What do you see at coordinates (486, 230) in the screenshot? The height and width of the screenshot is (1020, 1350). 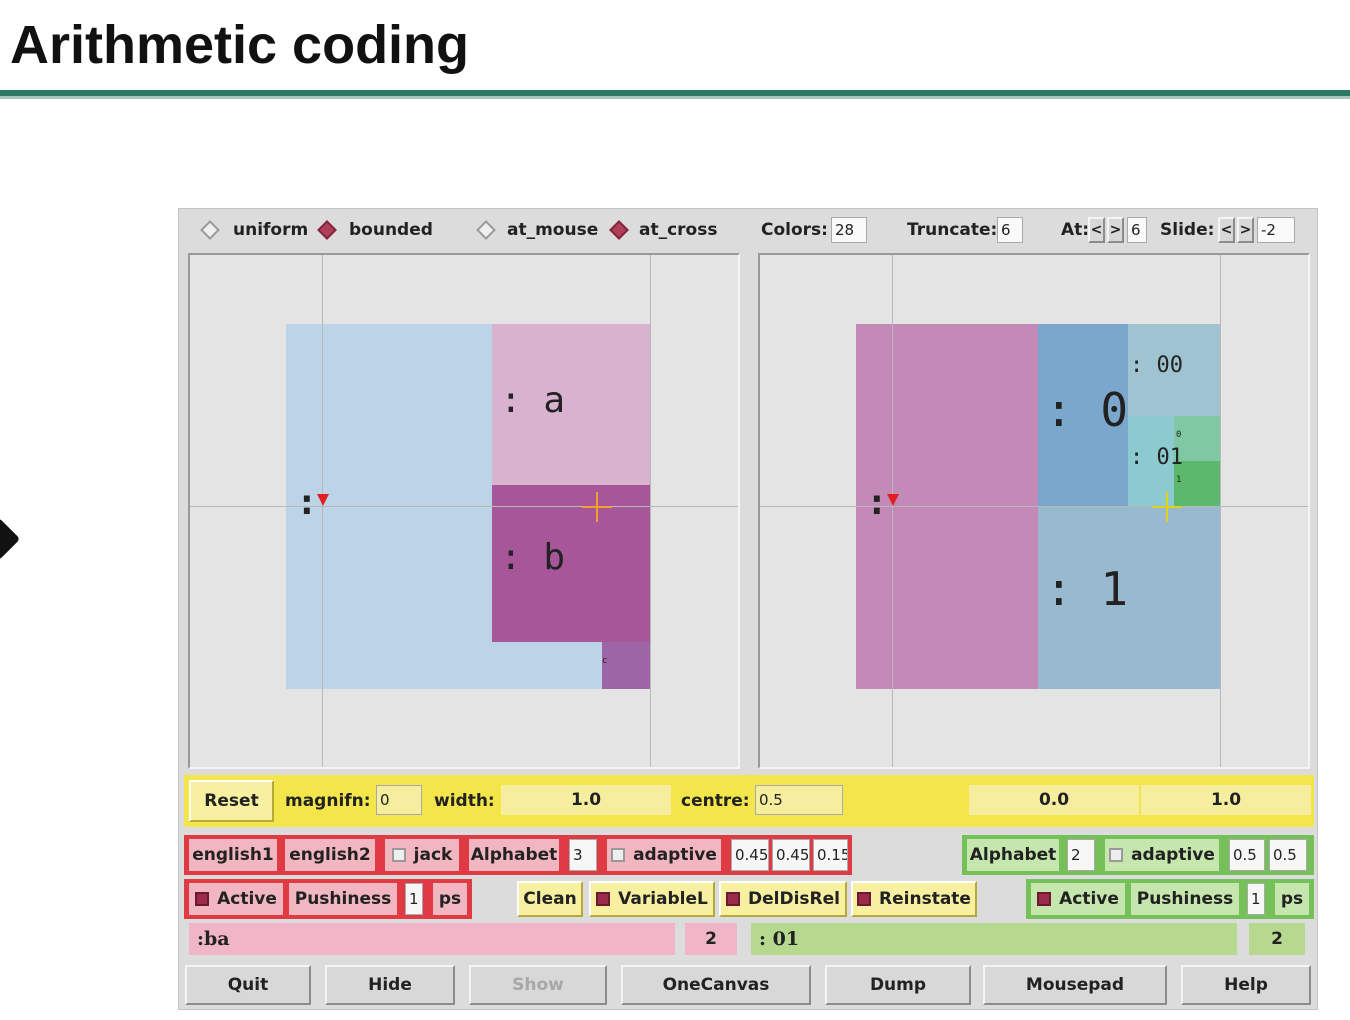 I see `at-mouse-radio-icon` at bounding box center [486, 230].